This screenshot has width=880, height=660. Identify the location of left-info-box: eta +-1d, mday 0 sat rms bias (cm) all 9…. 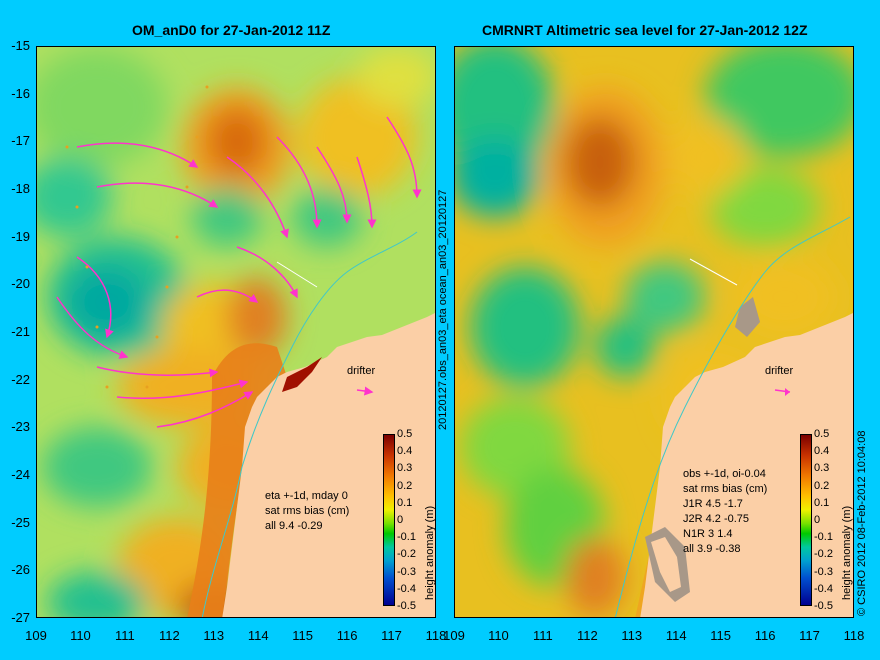
(307, 511).